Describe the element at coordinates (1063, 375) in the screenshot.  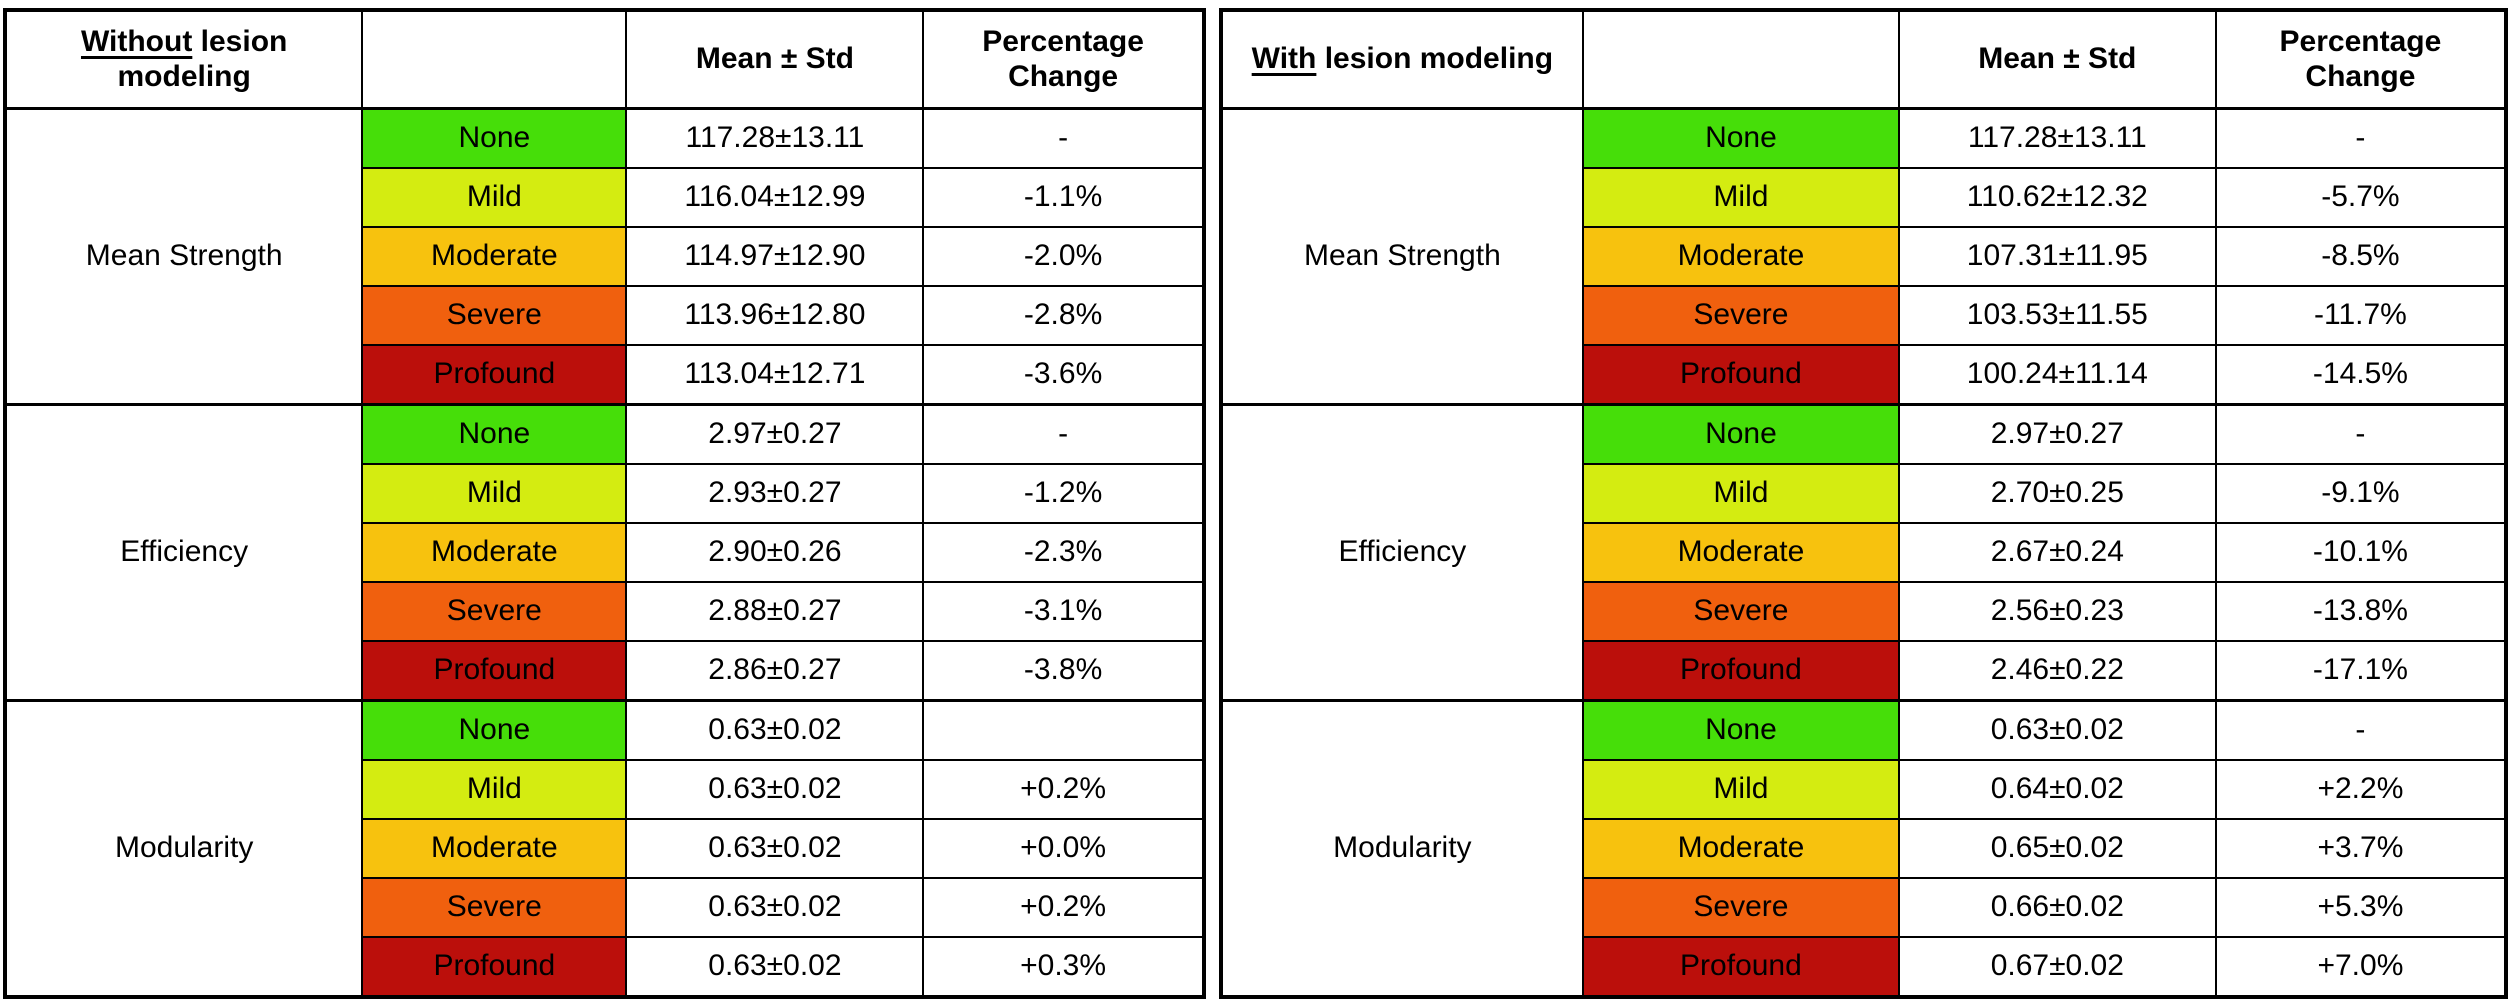
I see `pct-change-cell: -3.6%` at that location.